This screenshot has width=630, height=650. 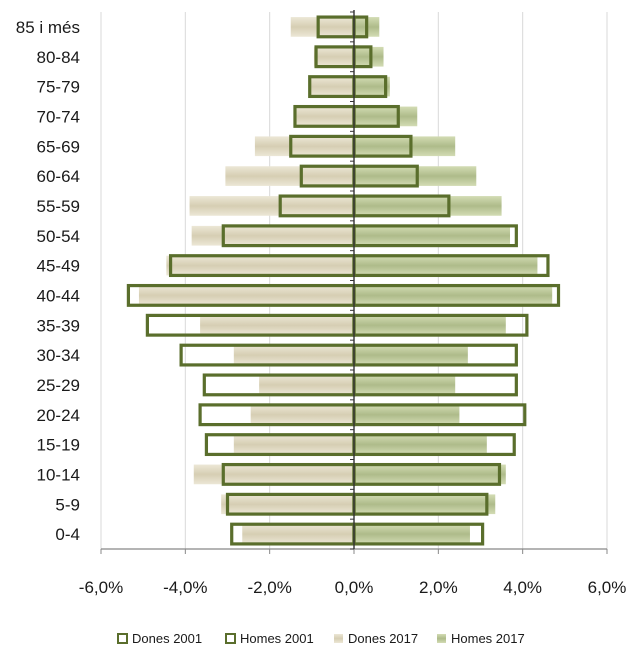 What do you see at coordinates (58, 57) in the screenshot?
I see `y-tick-label-16: 80-84` at bounding box center [58, 57].